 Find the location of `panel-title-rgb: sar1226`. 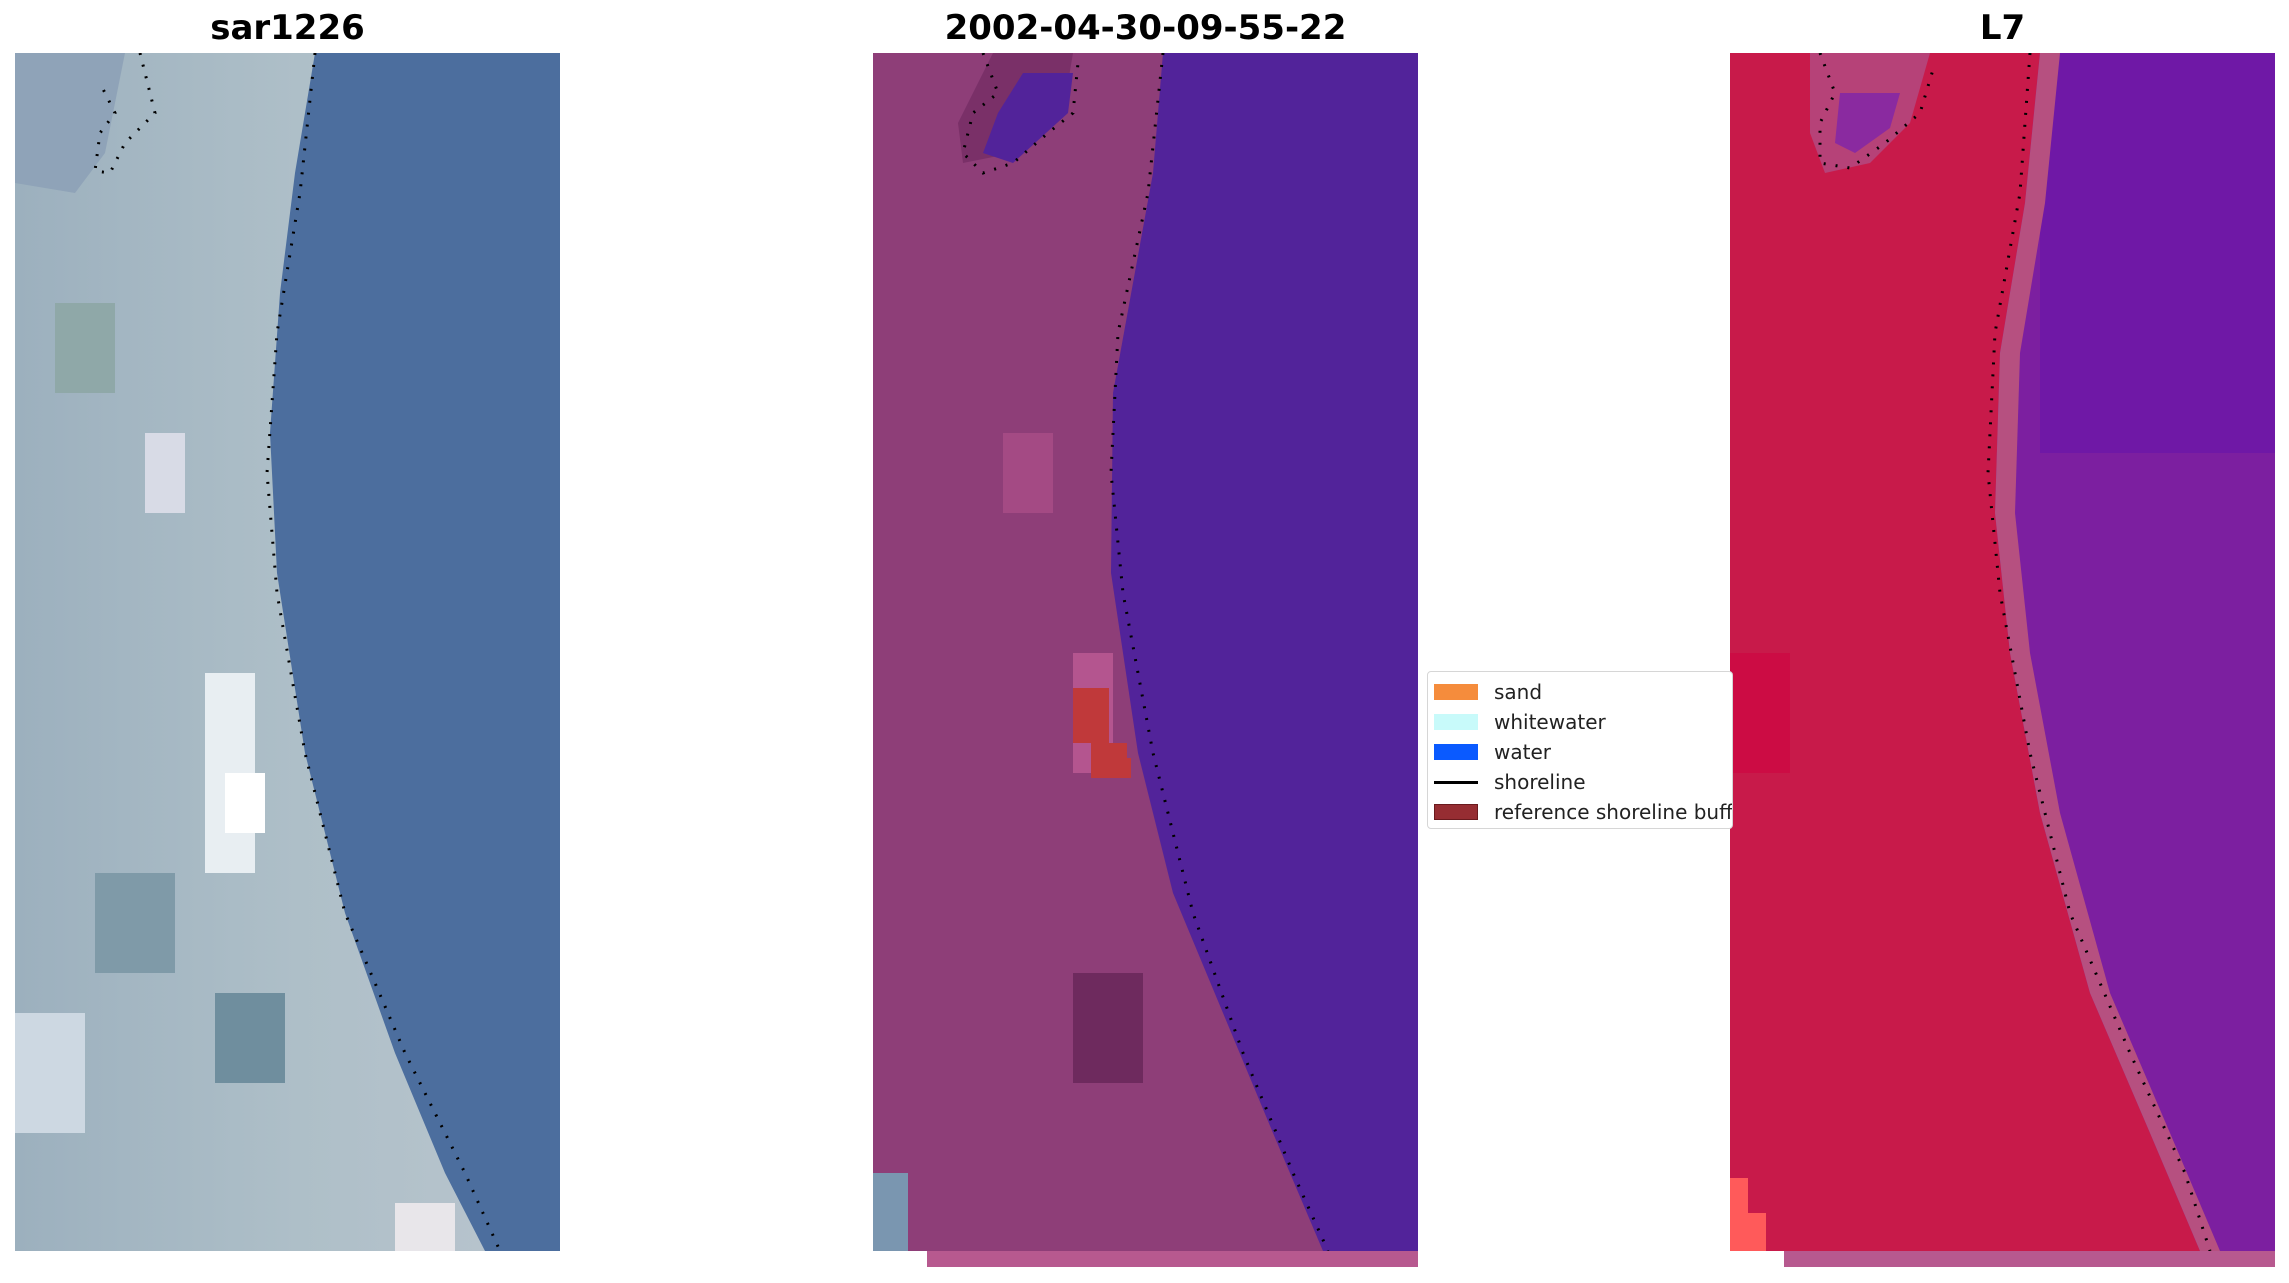

panel-title-rgb: sar1226 is located at coordinates (287, 28).